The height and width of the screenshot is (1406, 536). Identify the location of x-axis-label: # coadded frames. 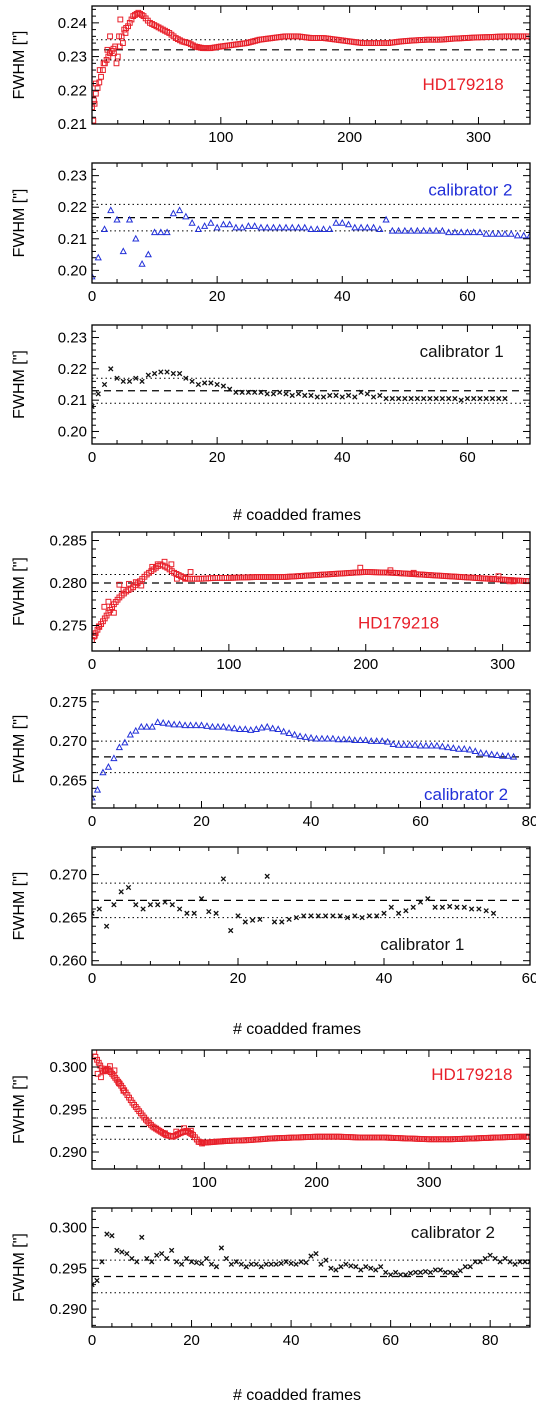
(297, 515).